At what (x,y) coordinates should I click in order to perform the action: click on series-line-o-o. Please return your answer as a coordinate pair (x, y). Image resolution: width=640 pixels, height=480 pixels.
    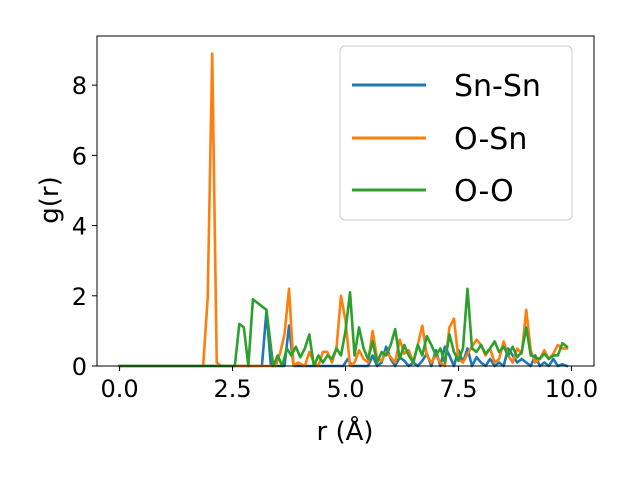
    Looking at the image, I should click on (343, 327).